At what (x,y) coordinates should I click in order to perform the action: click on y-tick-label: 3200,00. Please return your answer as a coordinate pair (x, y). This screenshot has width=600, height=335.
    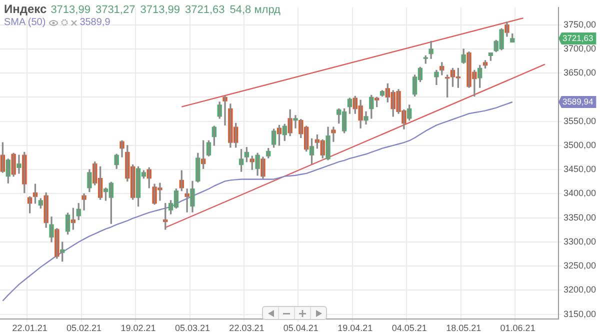
    Looking at the image, I should click on (579, 289).